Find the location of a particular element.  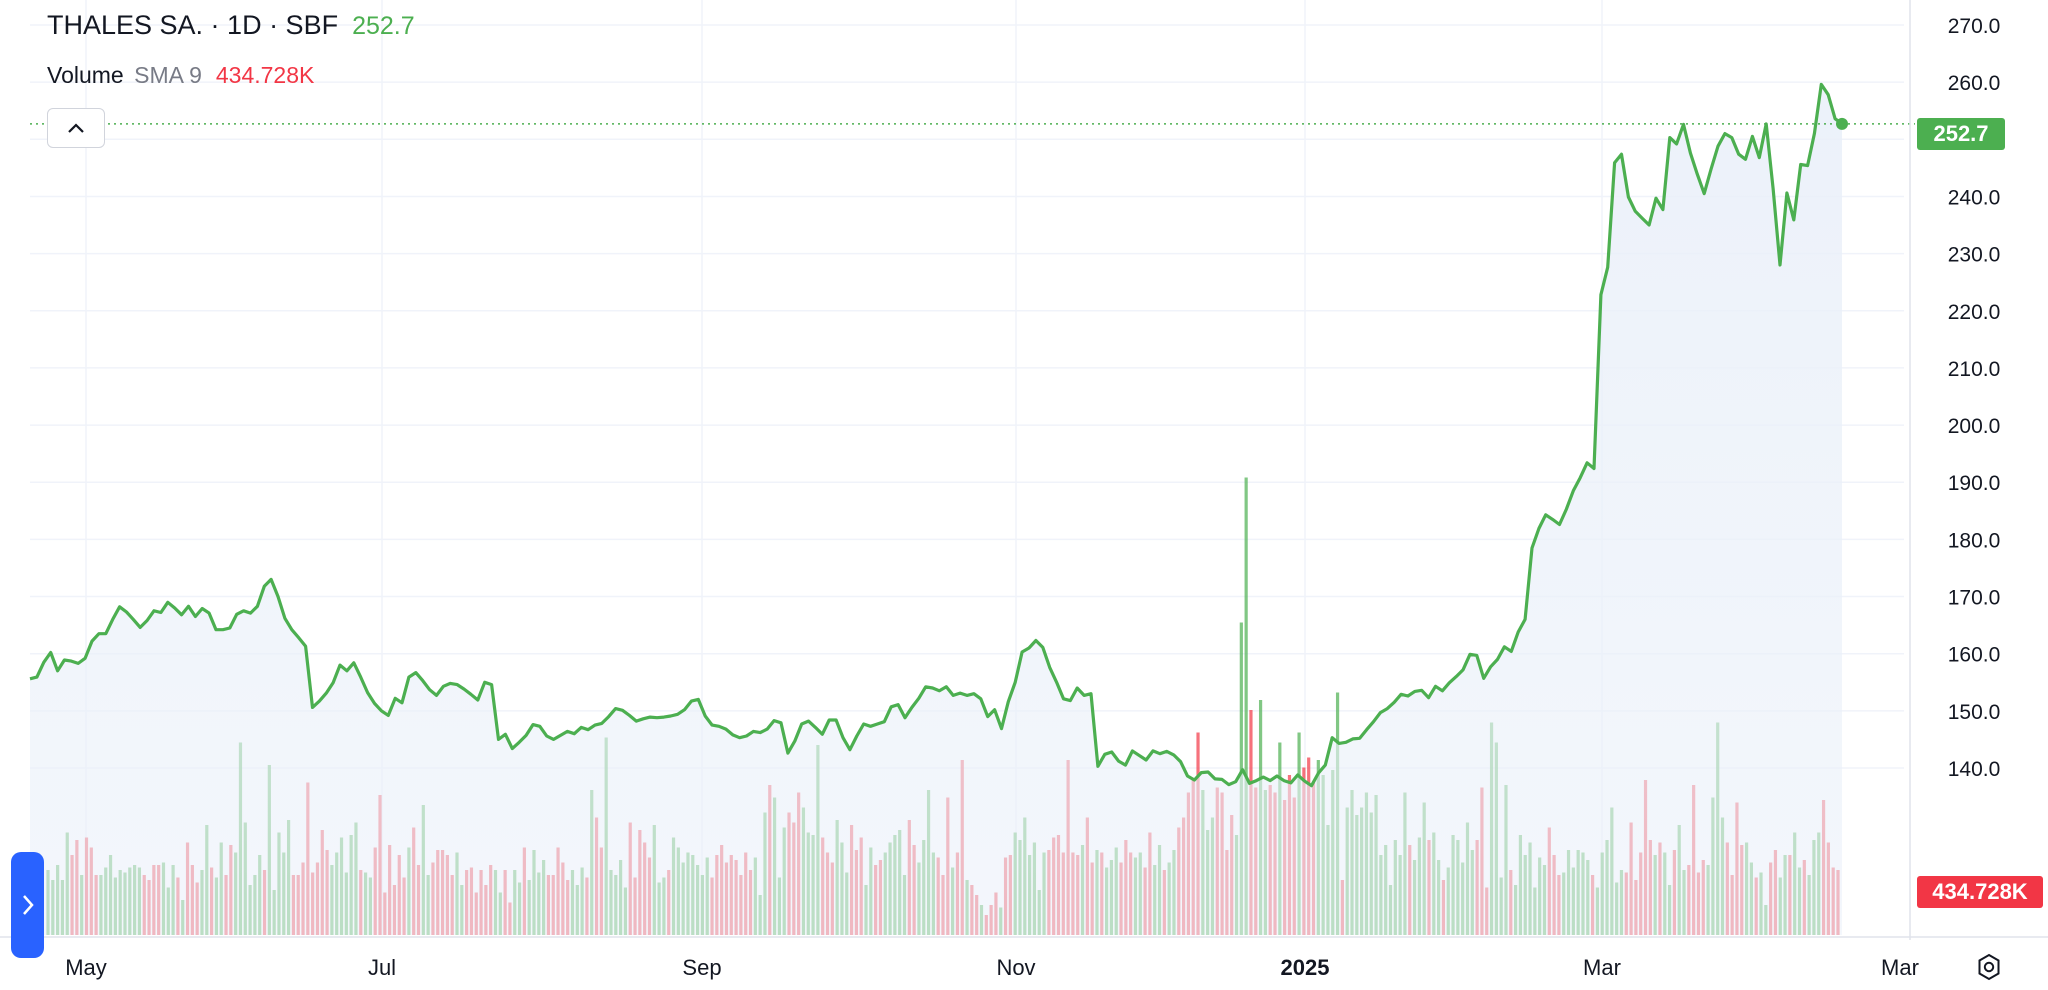

price-tick-label: 240.0 is located at coordinates (1974, 197).